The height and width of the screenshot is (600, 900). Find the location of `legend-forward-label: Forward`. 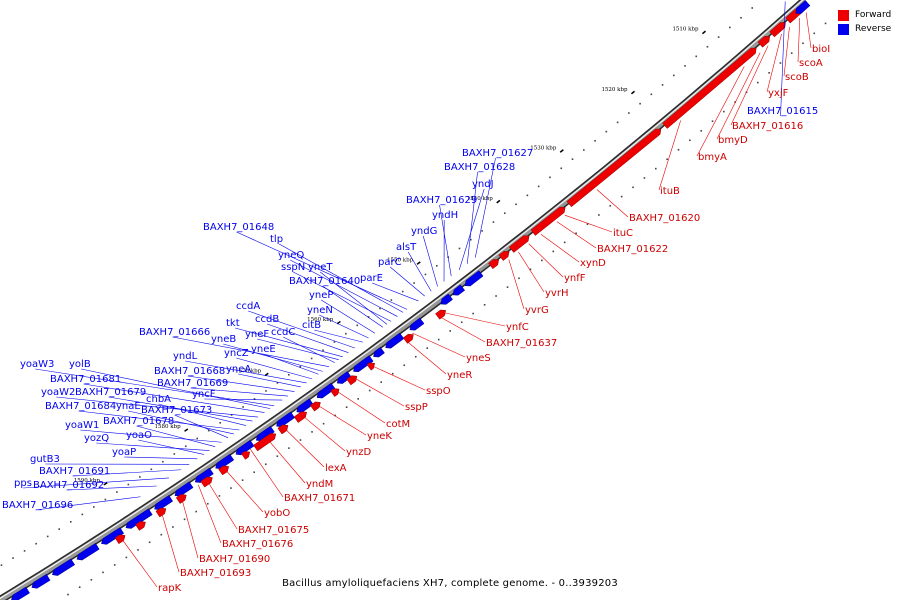

legend-forward-label: Forward is located at coordinates (873, 15).